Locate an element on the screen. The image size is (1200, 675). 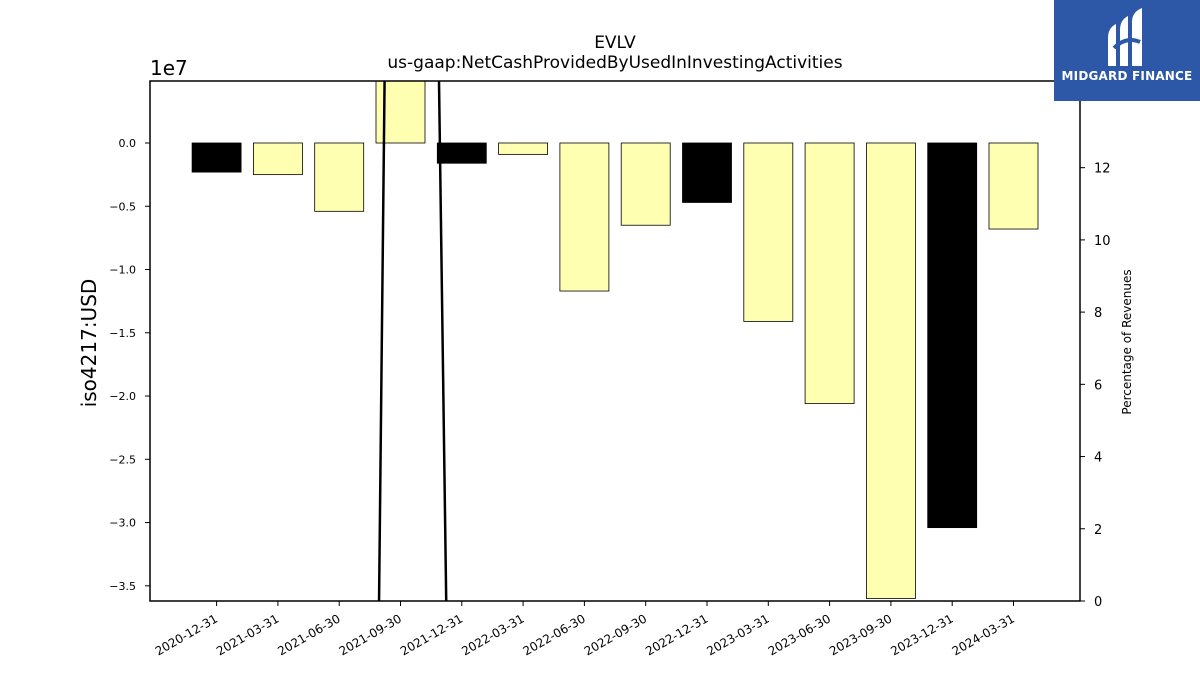
x-tick-label: 2024-03-31 is located at coordinates (983, 634).